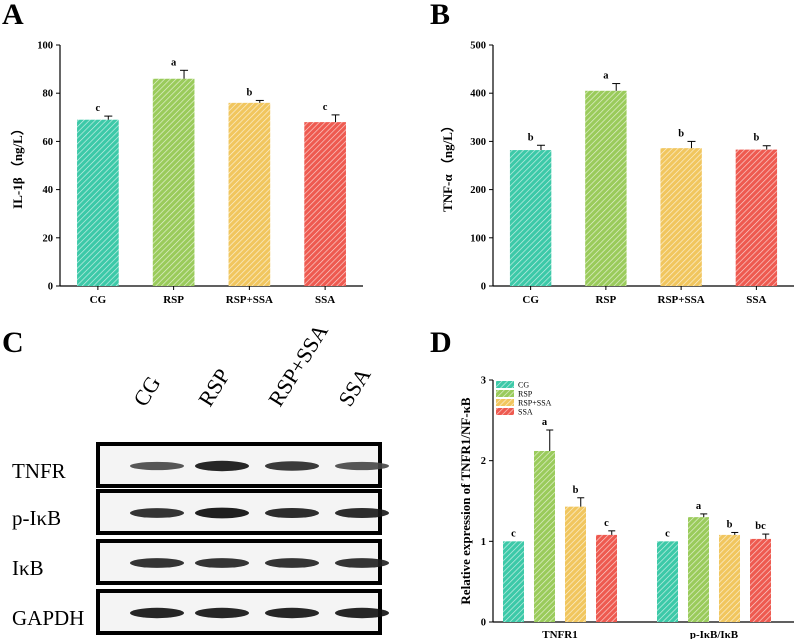 The width and height of the screenshot is (796, 639). Describe the element at coordinates (478, 190) in the screenshot. I see `b-ytick-label: 200` at that location.